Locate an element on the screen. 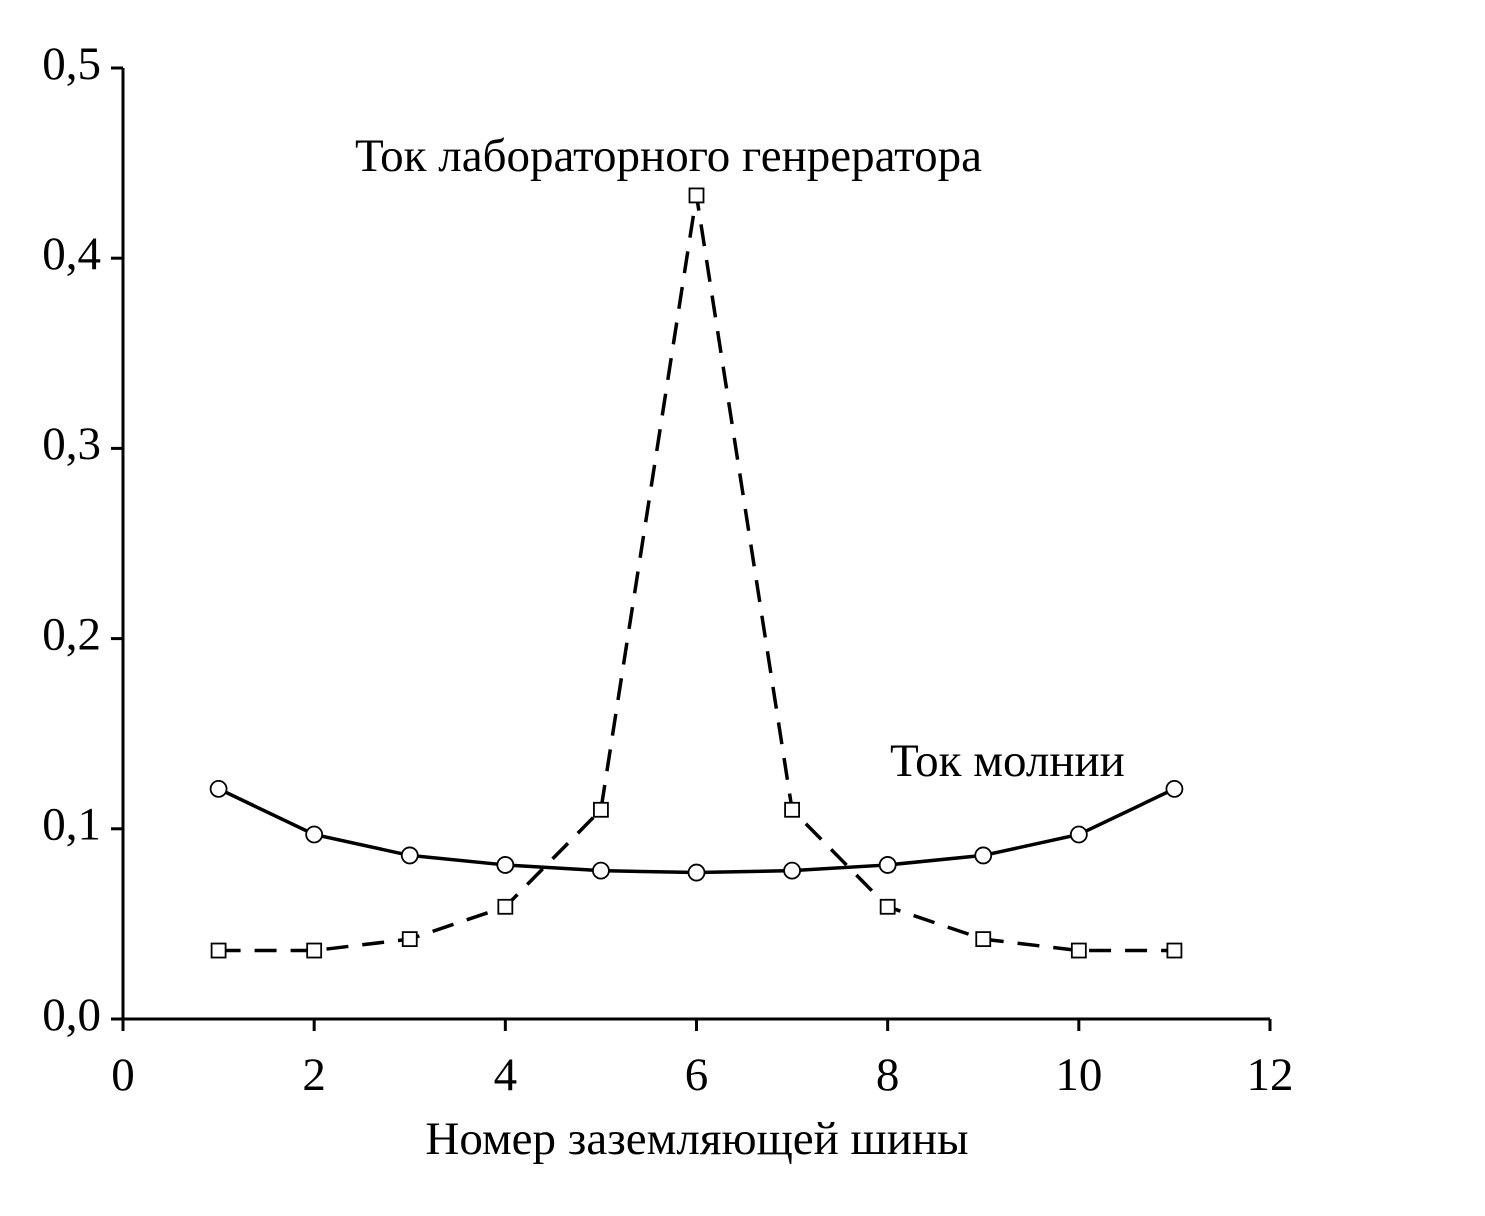 The height and width of the screenshot is (1216, 1485). x-tick-label: 2 is located at coordinates (314, 1075).